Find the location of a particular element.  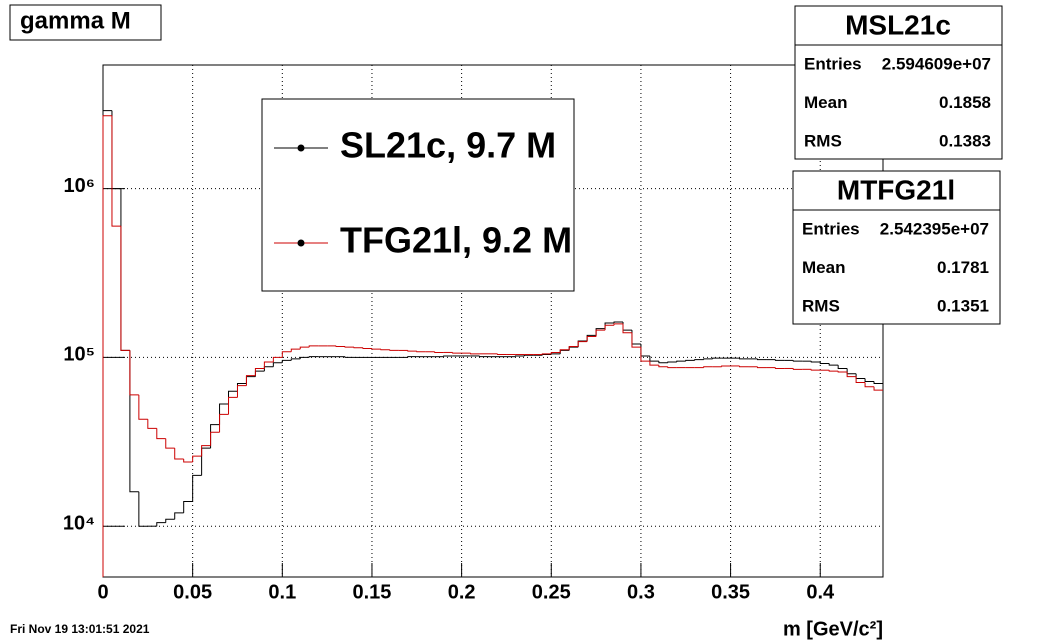

x-tick-label: 0.05 is located at coordinates (192, 592).